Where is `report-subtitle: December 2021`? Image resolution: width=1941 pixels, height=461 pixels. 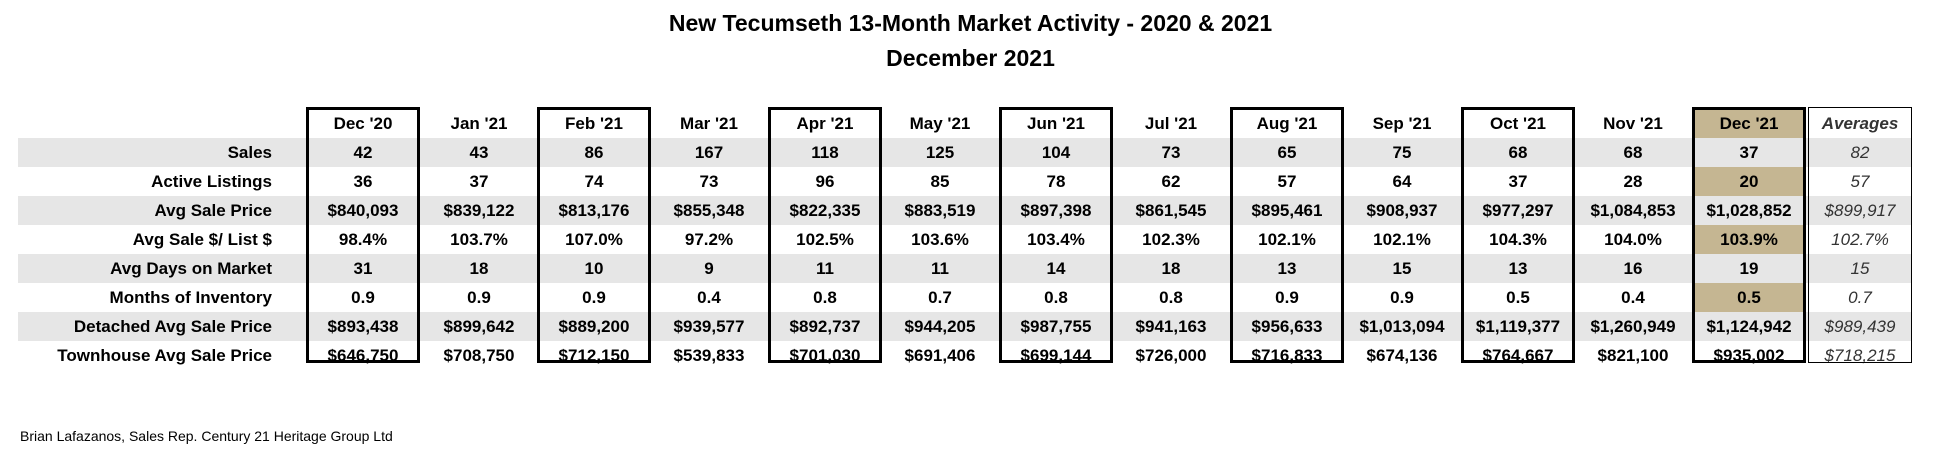
report-subtitle: December 2021 is located at coordinates (970, 58).